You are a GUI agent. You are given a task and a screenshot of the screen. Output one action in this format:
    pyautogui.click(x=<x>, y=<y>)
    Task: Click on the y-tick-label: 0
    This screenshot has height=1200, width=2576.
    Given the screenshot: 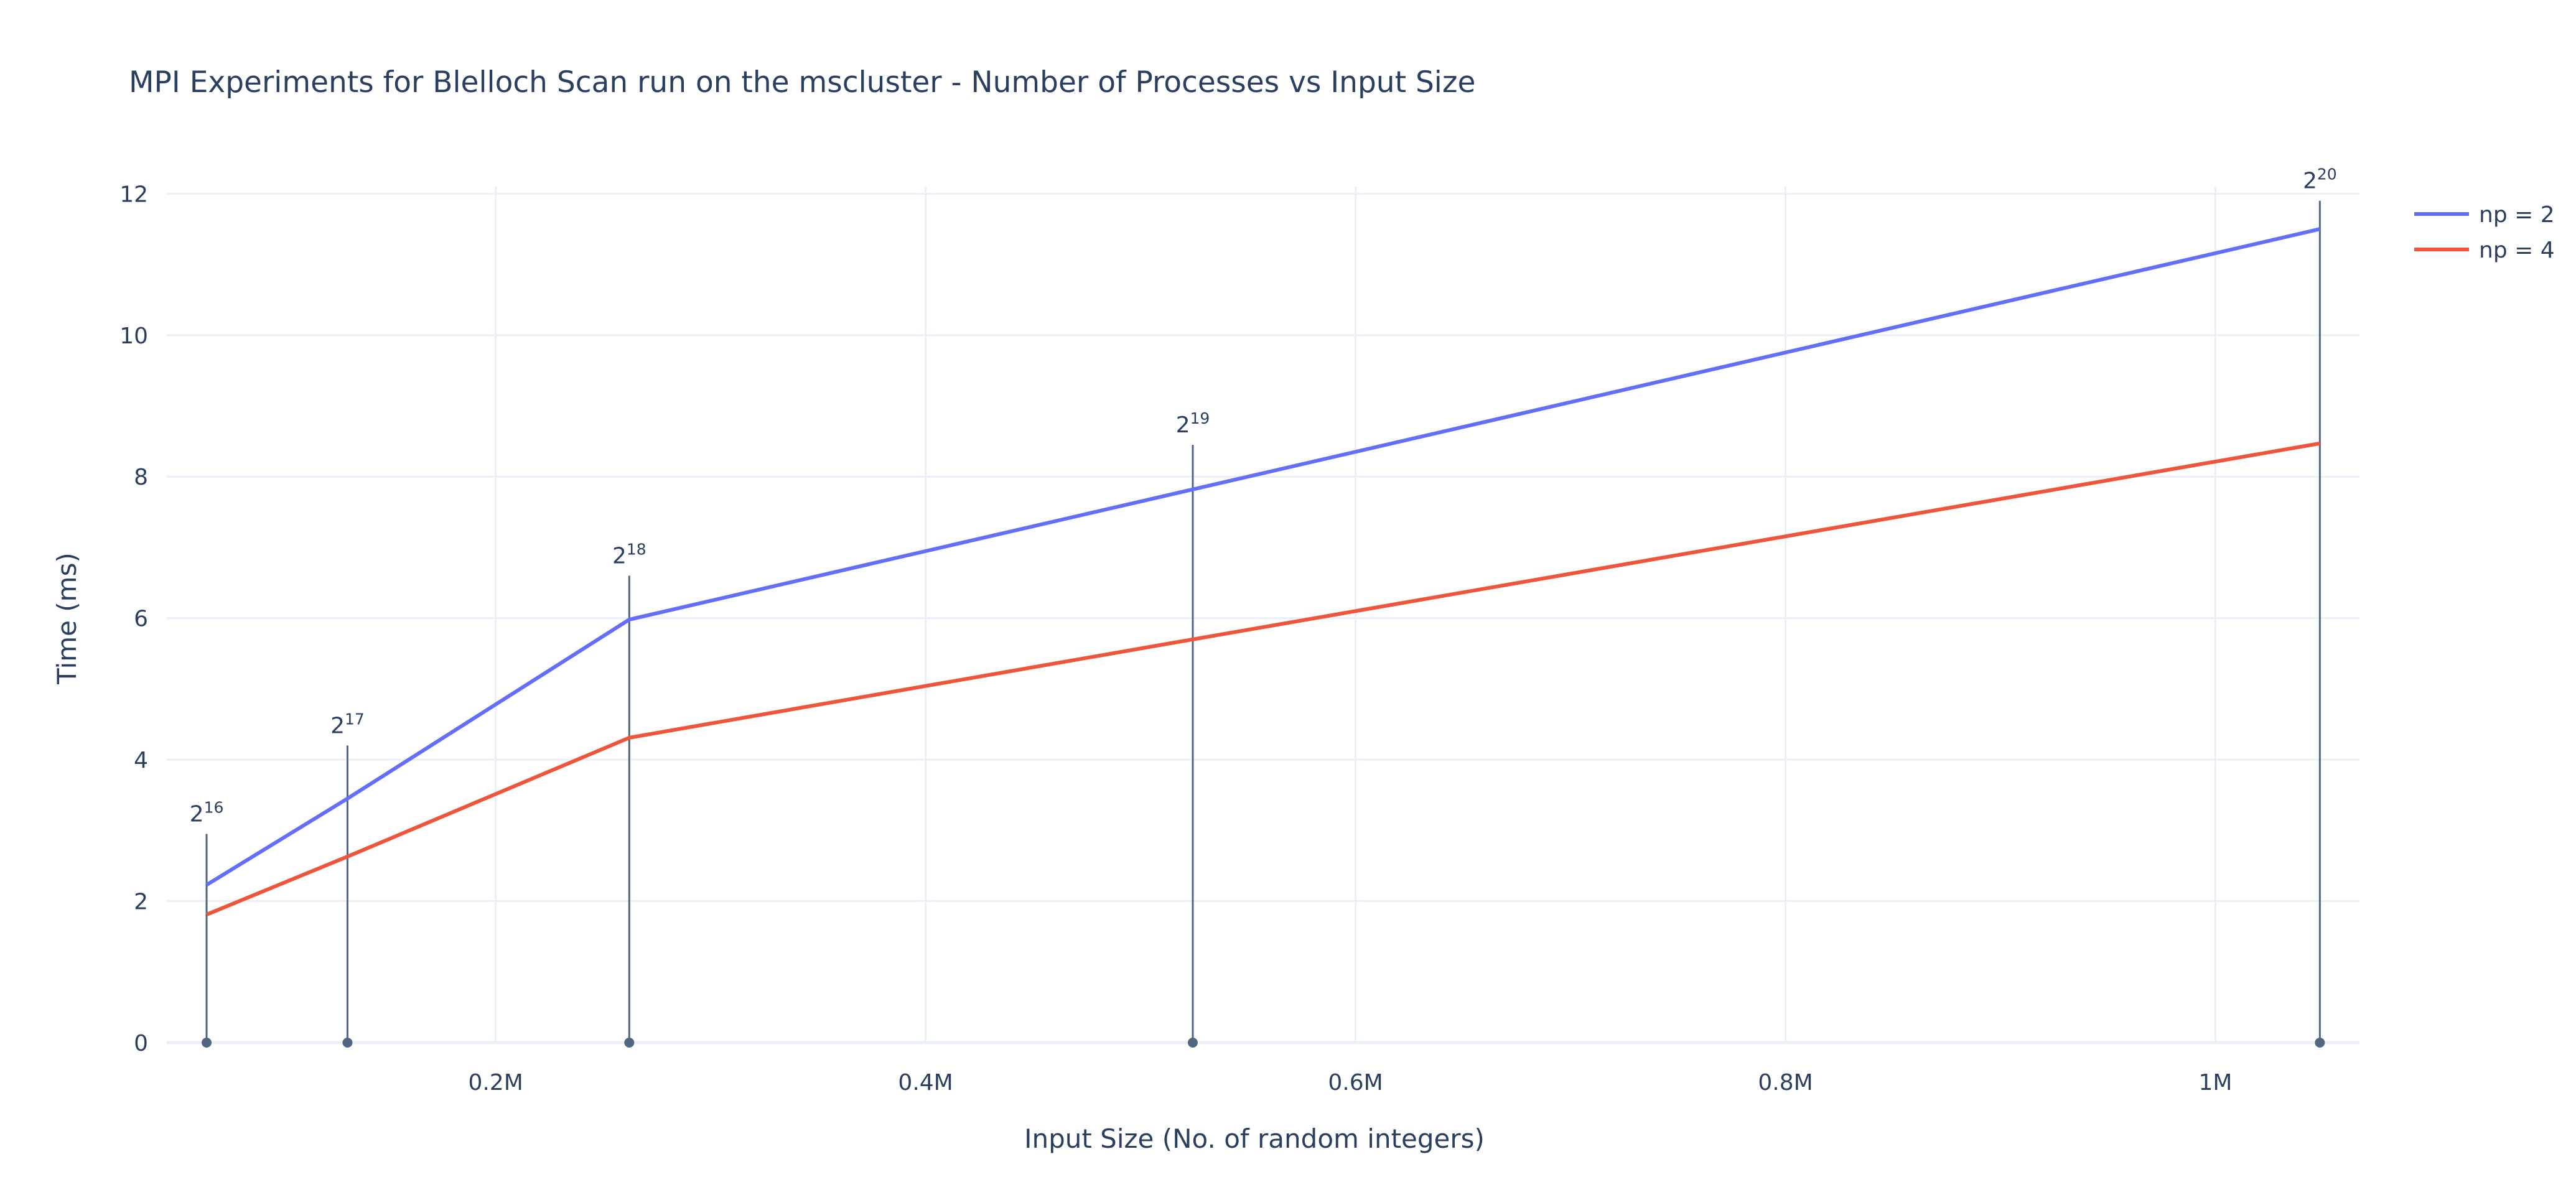 What is the action you would take?
    pyautogui.click(x=141, y=1043)
    